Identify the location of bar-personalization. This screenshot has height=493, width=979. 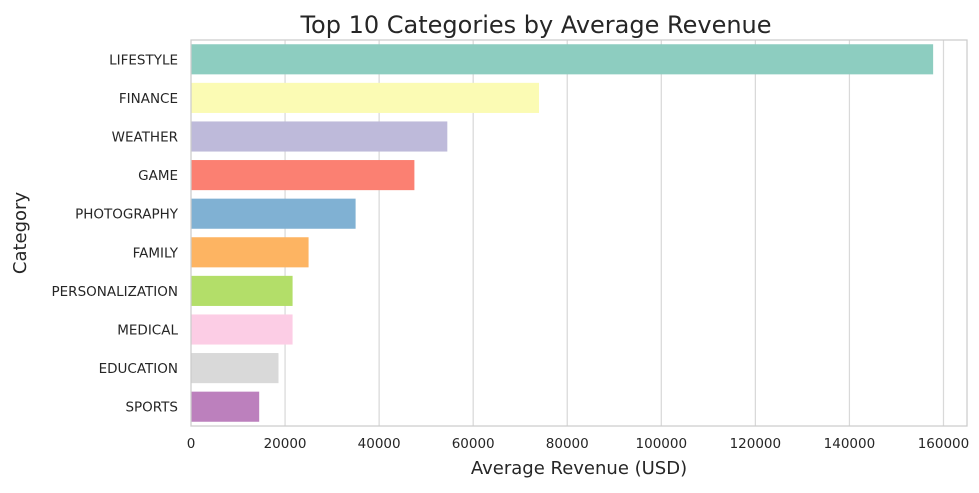
(242, 290).